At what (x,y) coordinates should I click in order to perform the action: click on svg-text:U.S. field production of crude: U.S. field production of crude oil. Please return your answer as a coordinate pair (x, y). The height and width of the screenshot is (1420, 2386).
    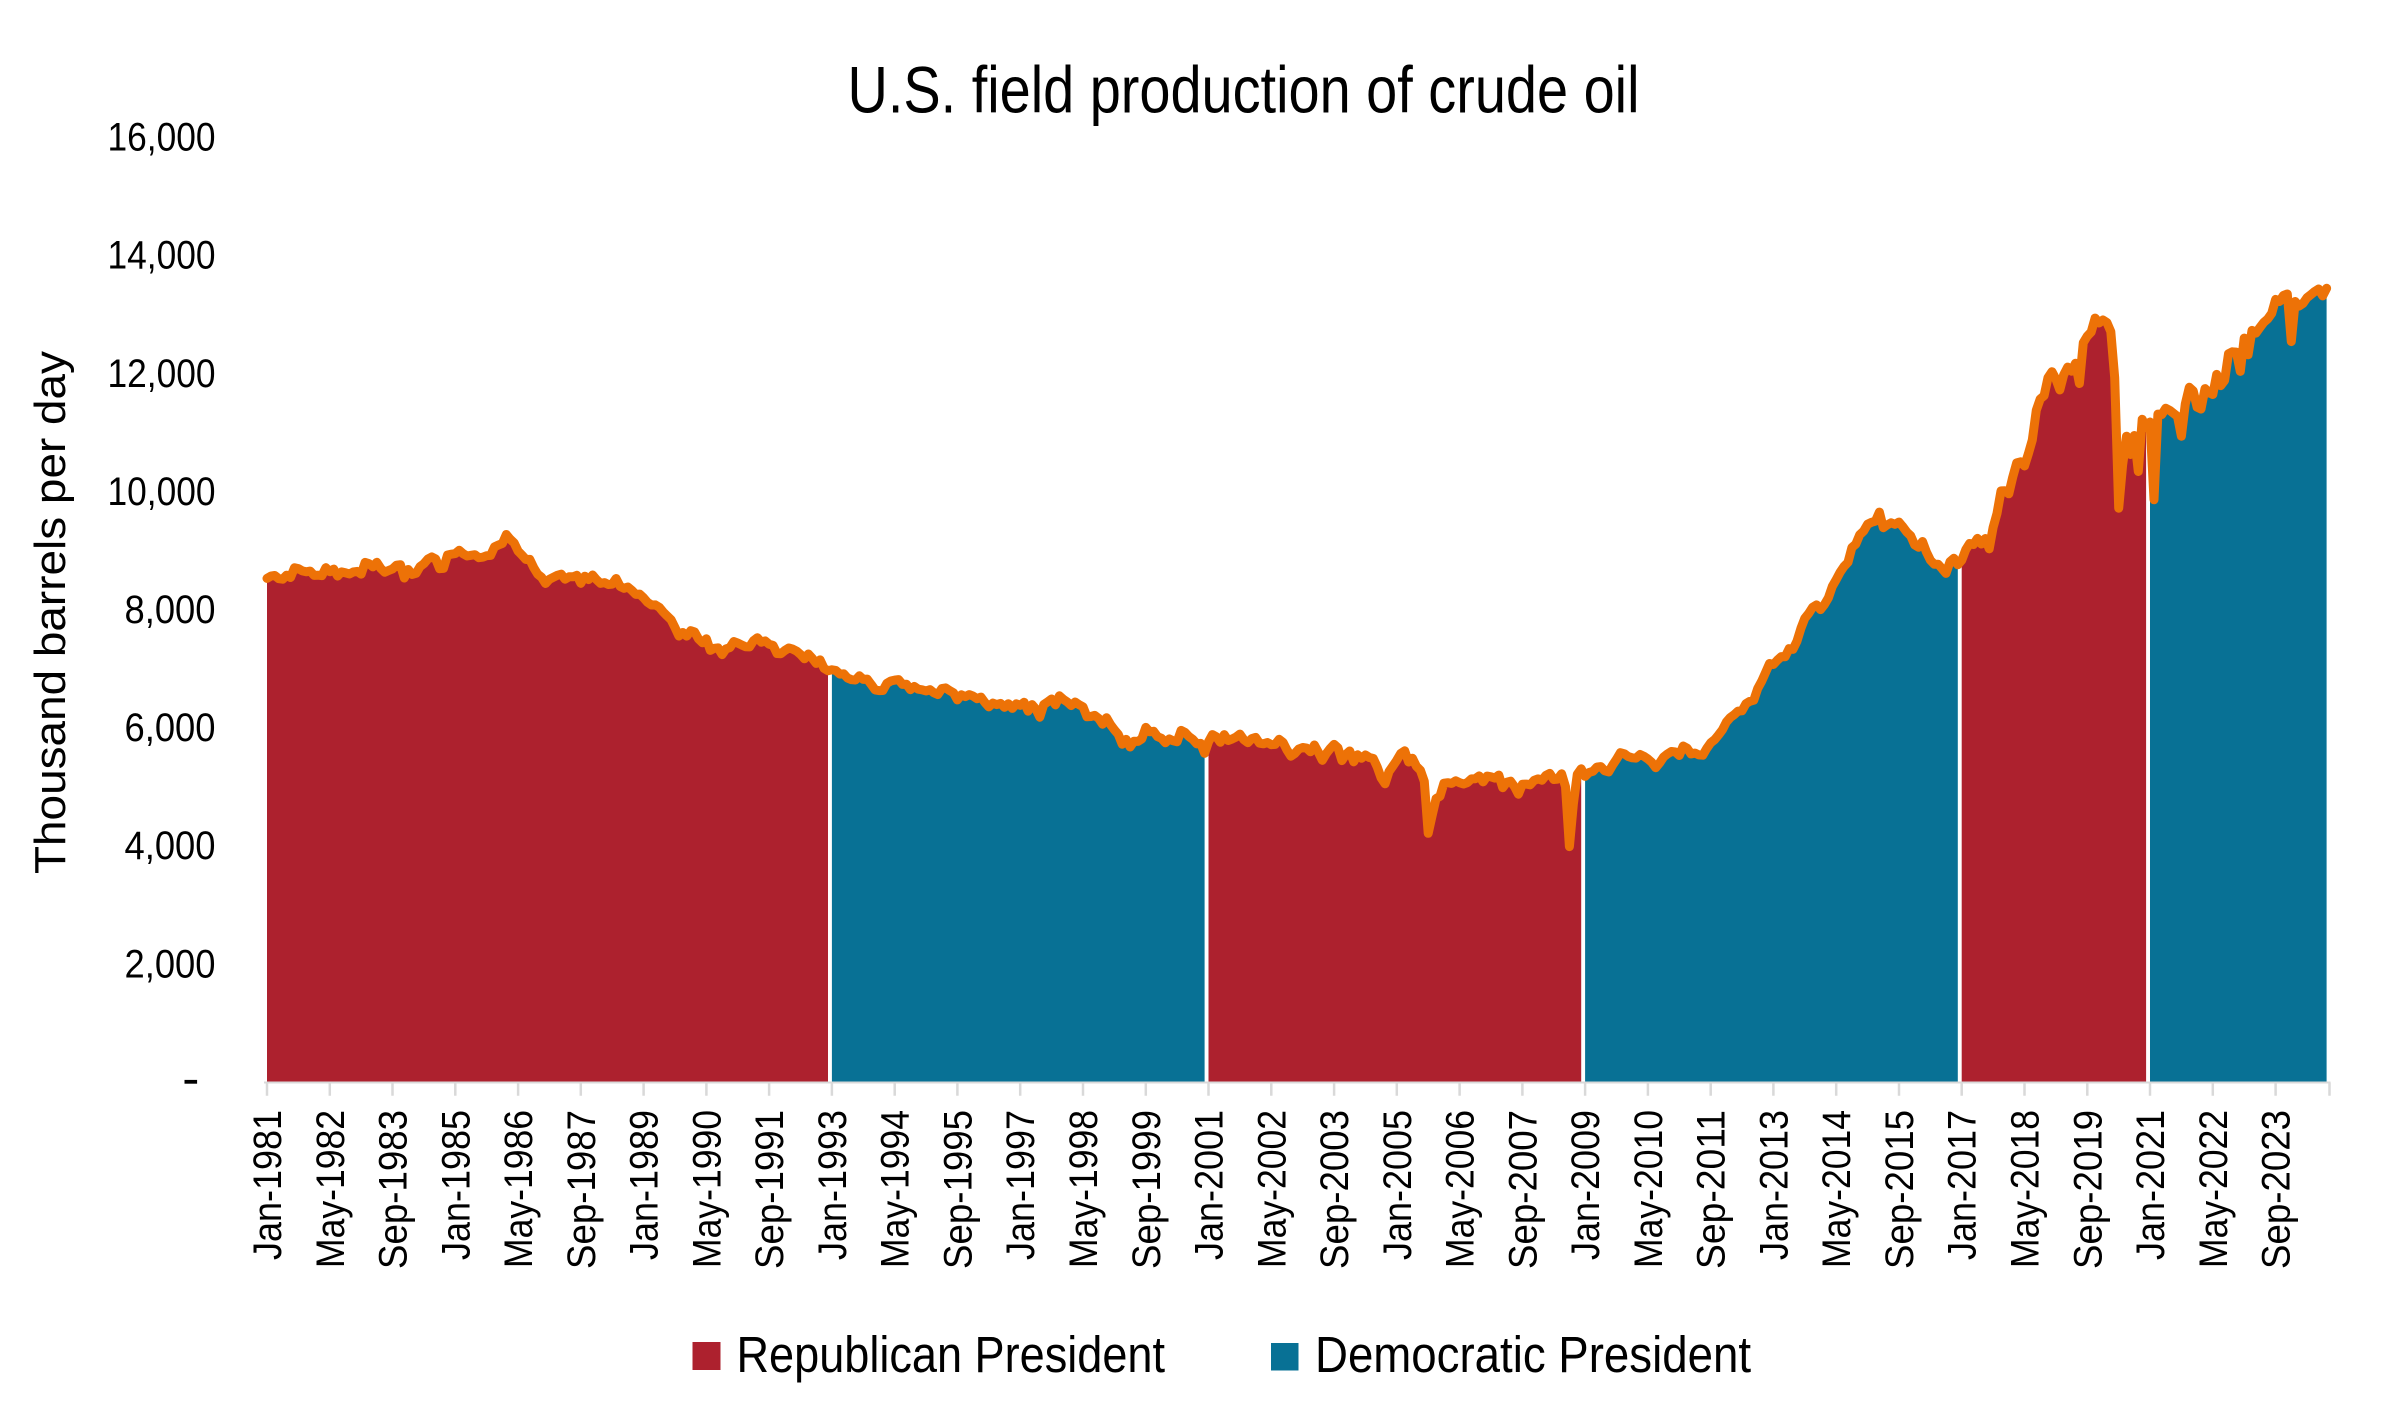
    Looking at the image, I should click on (1244, 90).